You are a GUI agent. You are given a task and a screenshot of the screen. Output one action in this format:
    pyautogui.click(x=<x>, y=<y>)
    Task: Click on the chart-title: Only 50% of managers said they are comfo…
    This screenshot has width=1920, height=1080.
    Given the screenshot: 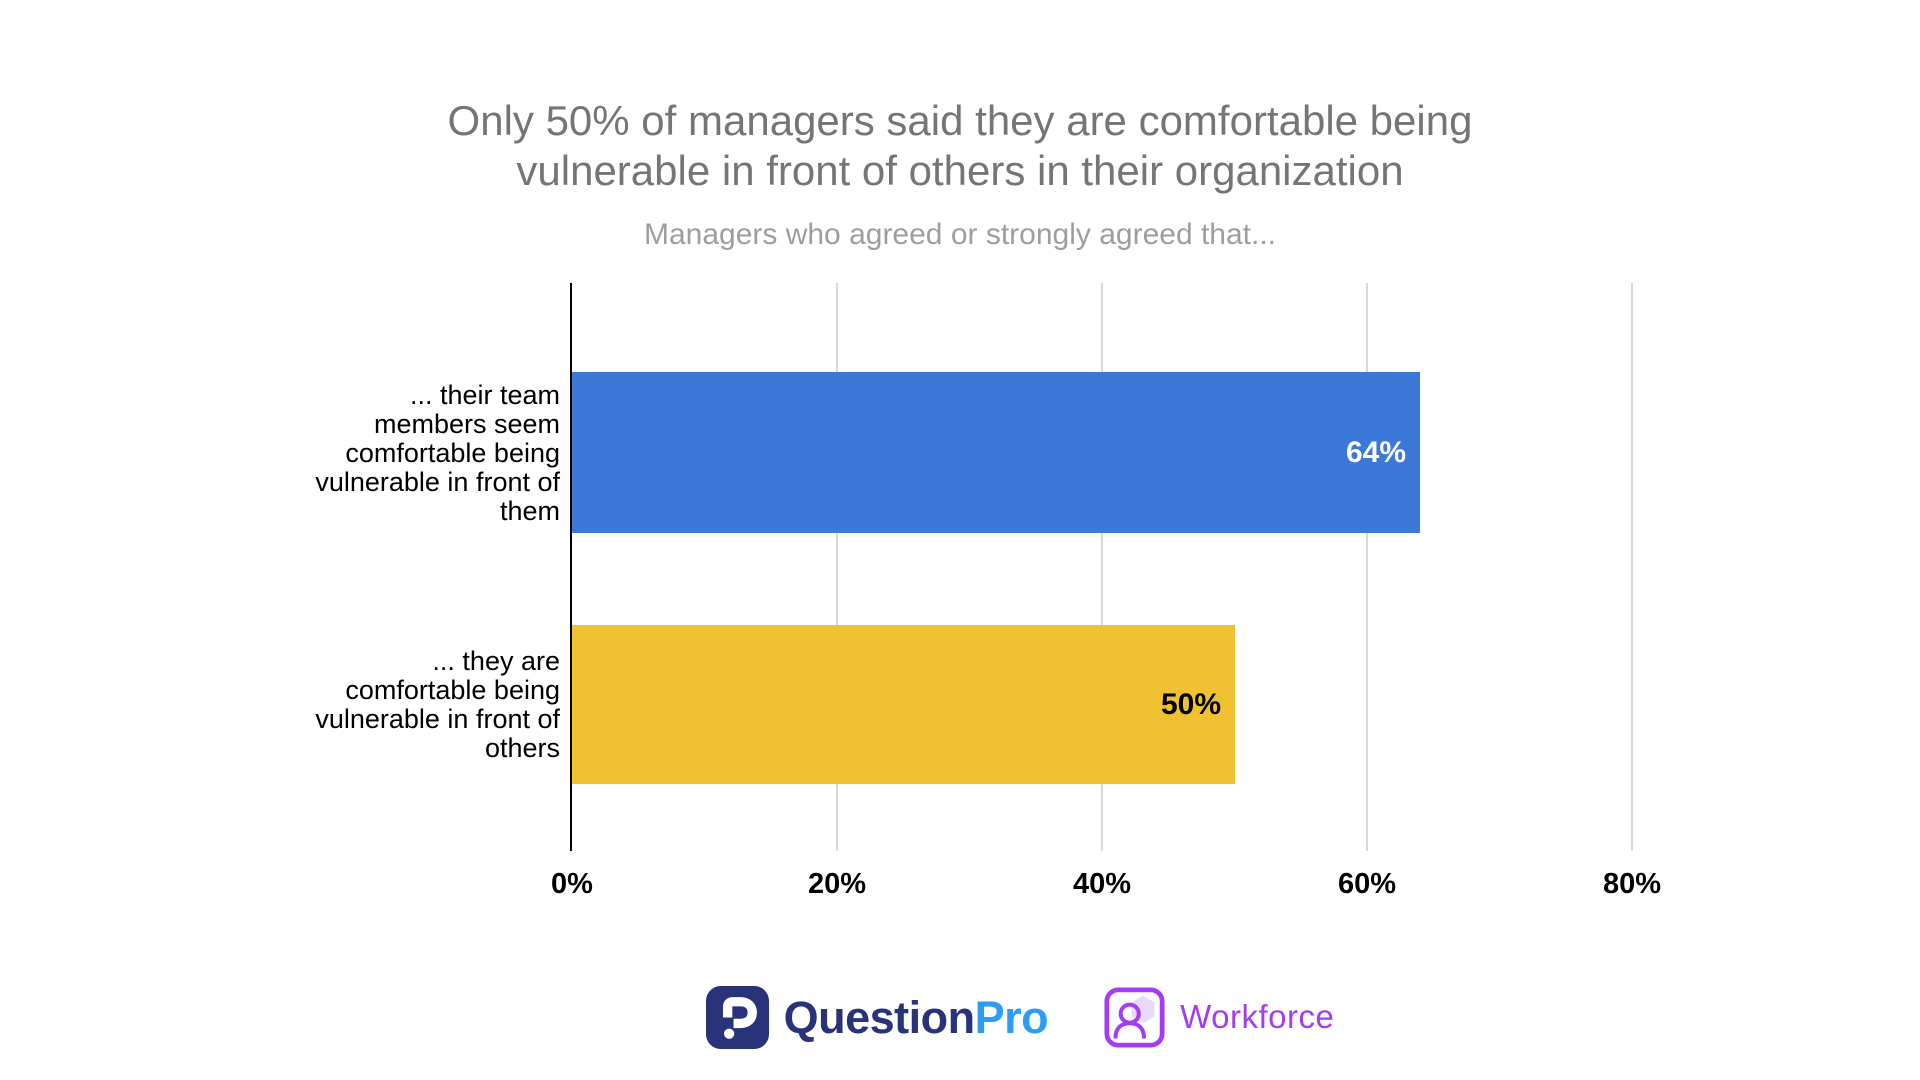 What is the action you would take?
    pyautogui.click(x=960, y=145)
    